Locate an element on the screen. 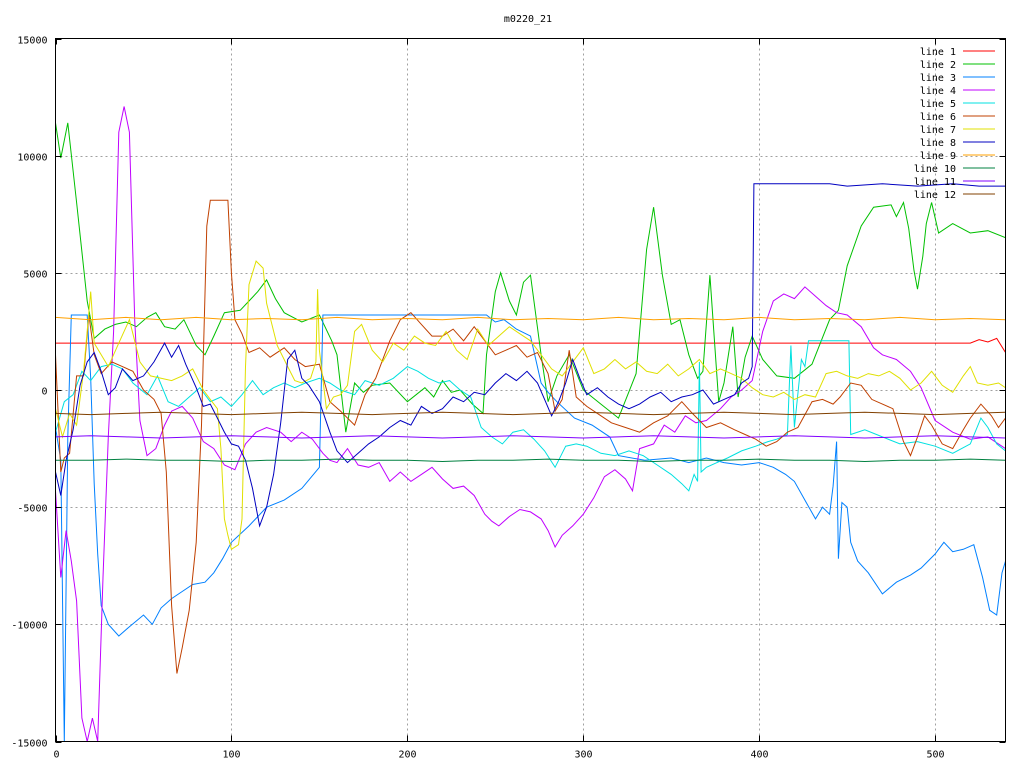 This screenshot has width=1024, height=768. legend-label: line 7 is located at coordinates (938, 130).